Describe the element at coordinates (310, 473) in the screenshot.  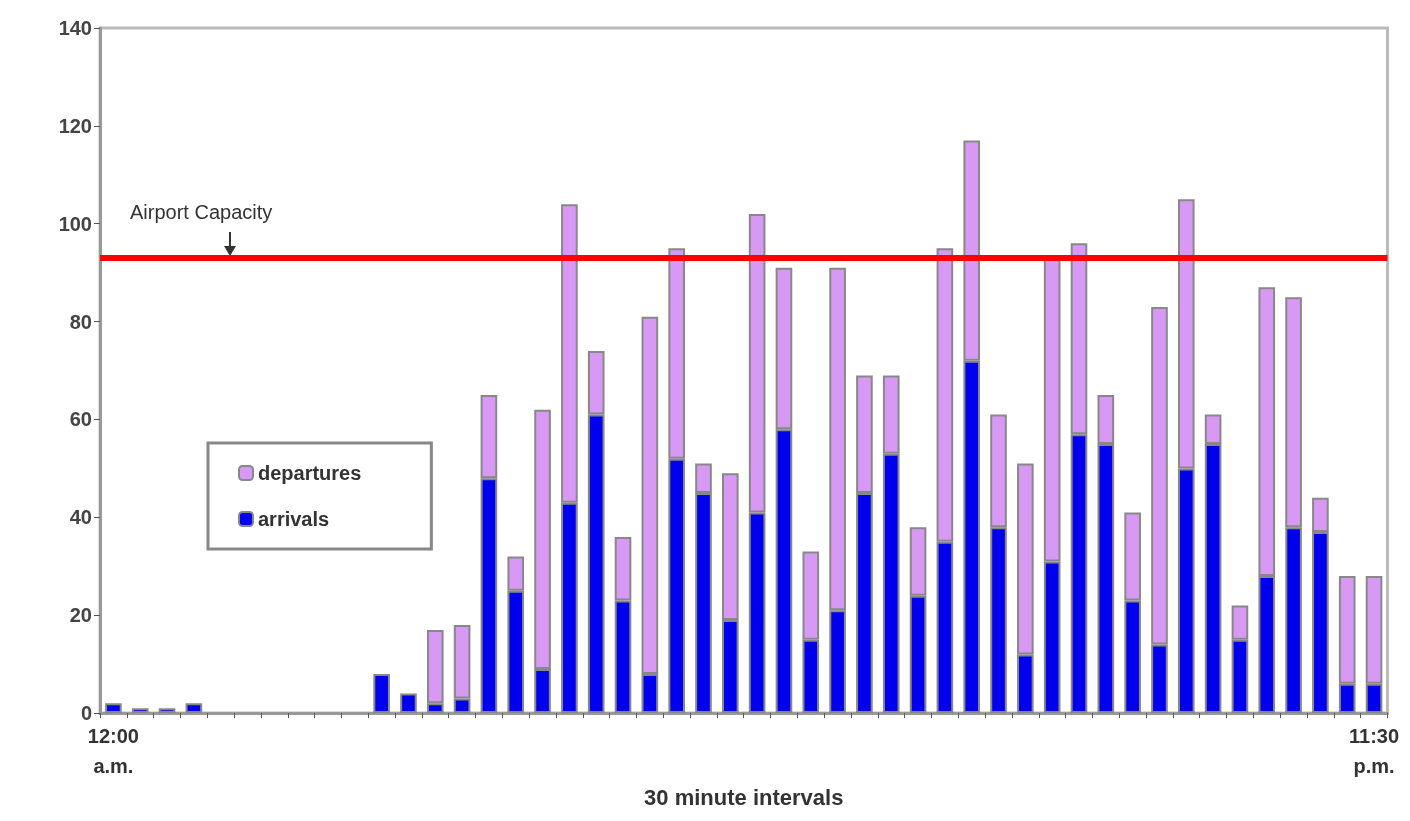
I see `legend-label: departures` at that location.